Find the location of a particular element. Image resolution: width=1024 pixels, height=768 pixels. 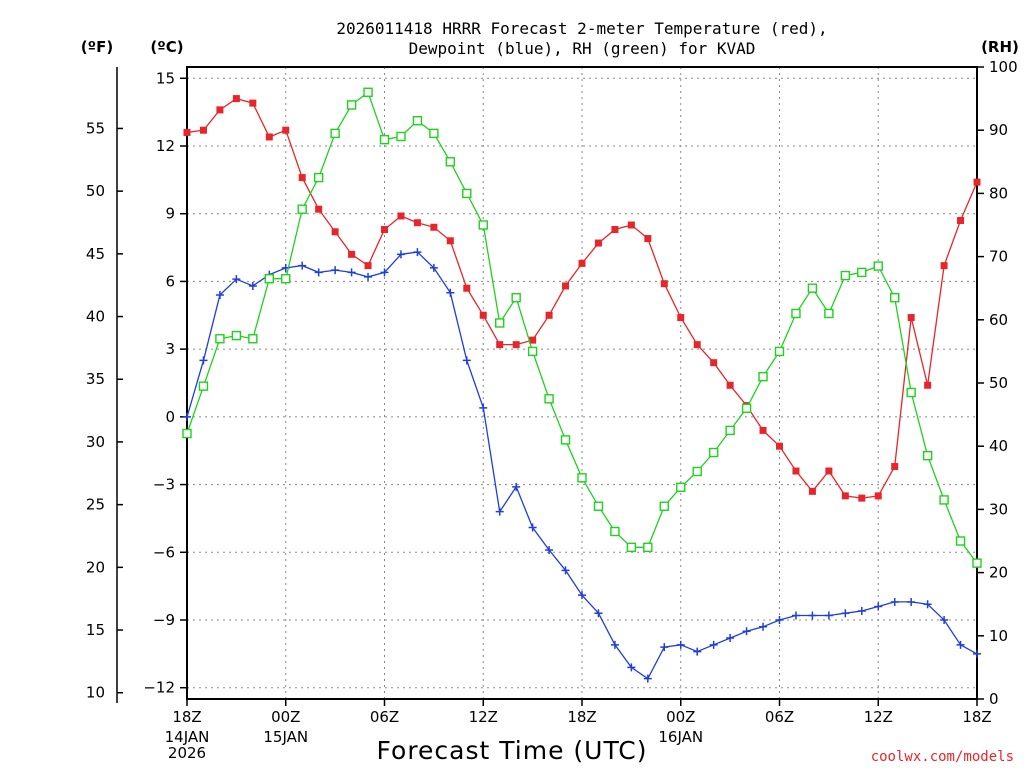

fahrenheit-axis: 10 15 20 25 30 35 40 45 50 55 is located at coordinates (104, 410).